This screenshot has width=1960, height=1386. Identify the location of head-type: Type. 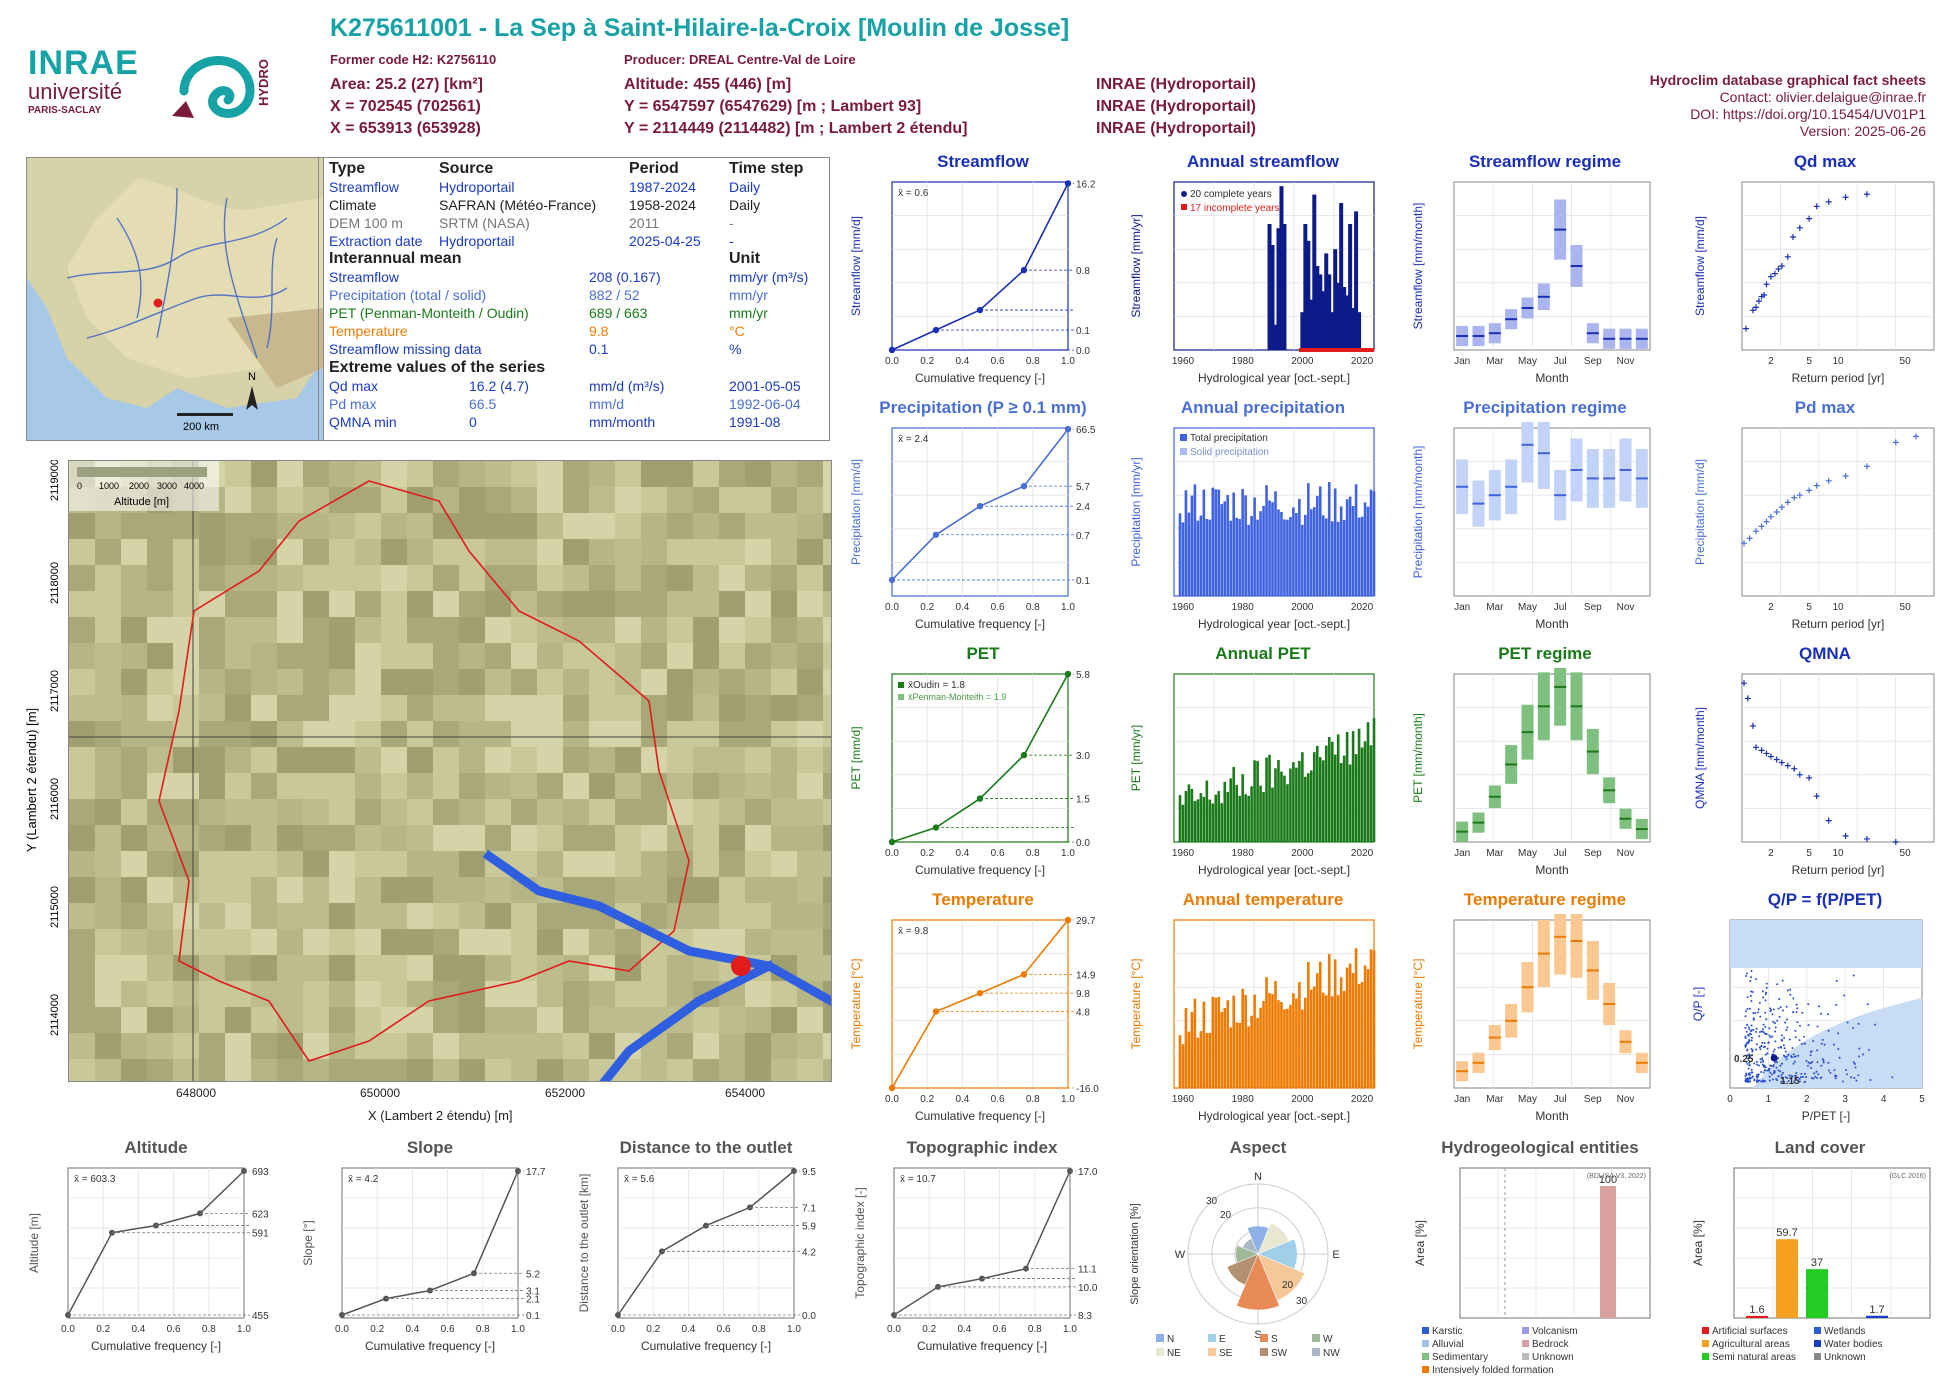
(347, 168).